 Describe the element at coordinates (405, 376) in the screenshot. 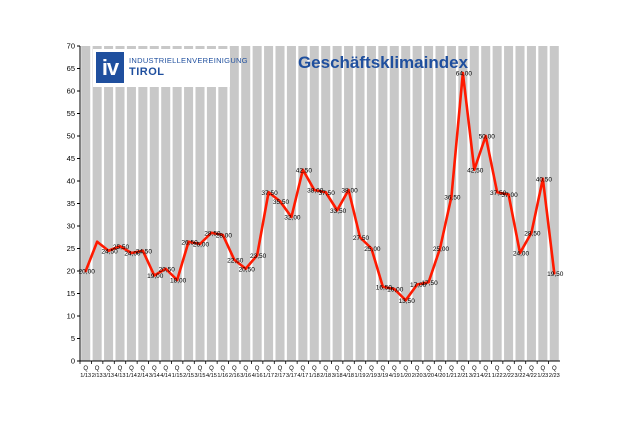

I see `x-tick-label: 1/20` at that location.